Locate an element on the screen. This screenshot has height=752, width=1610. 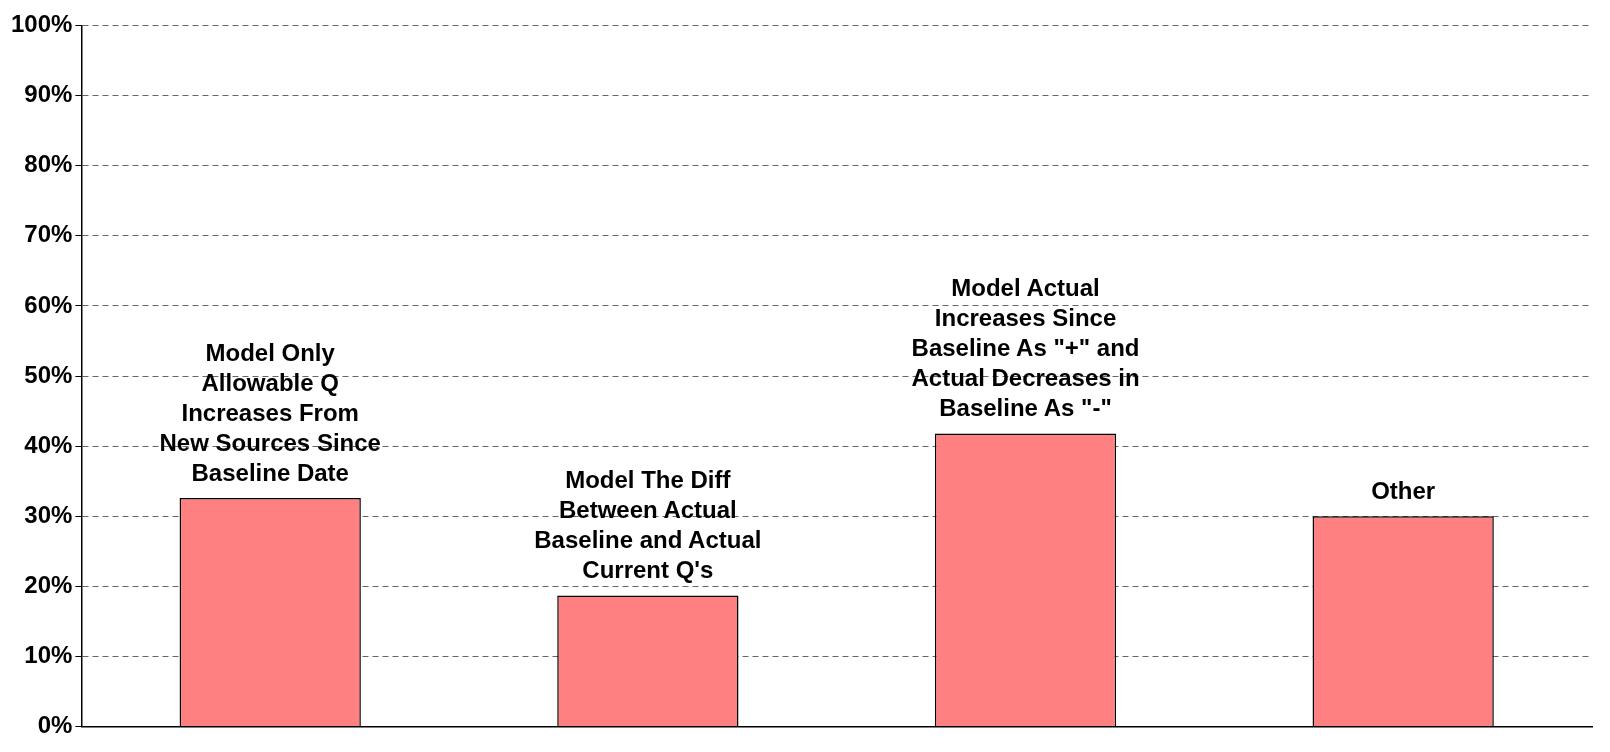
y-tick-label: 0% is located at coordinates (55, 725).